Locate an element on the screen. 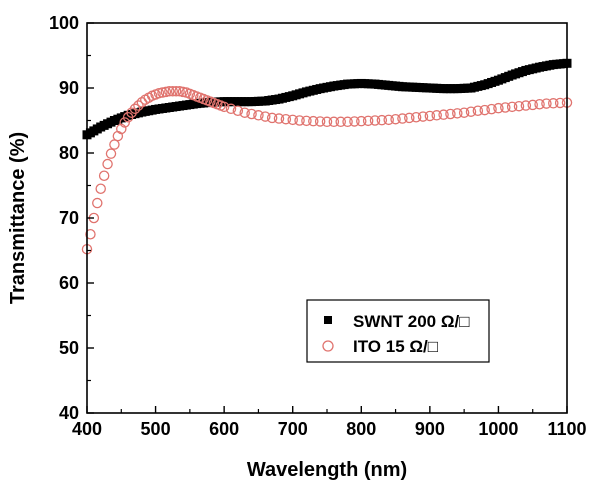  y-tick-label: 100 is located at coordinates (64, 23).